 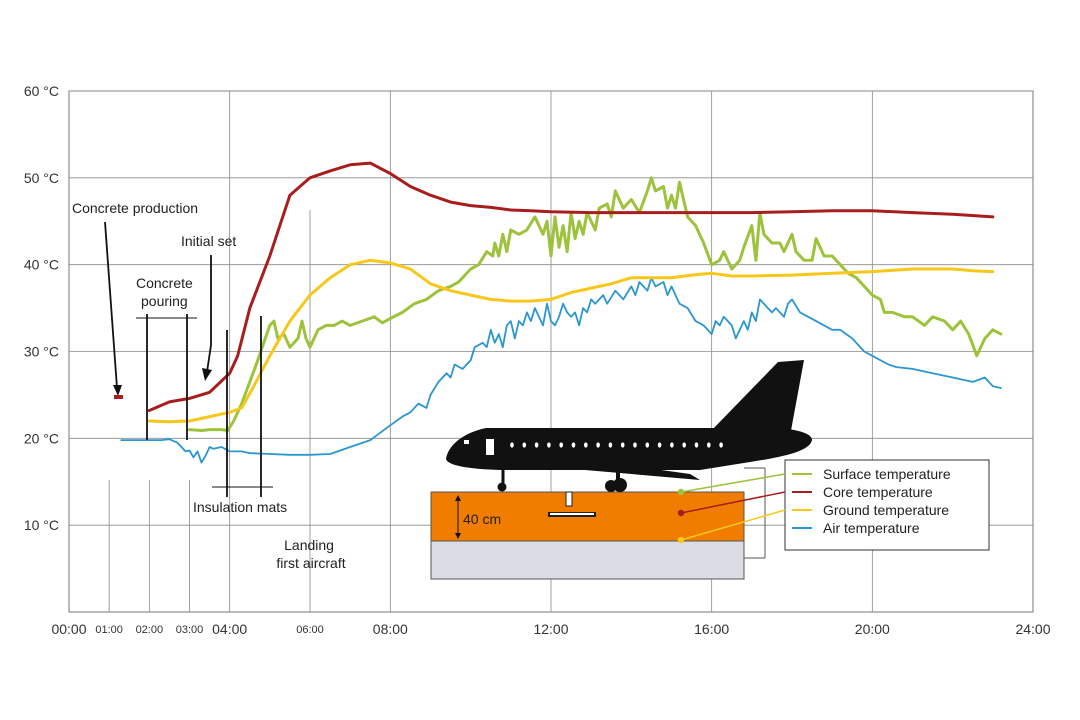 What do you see at coordinates (208, 241) in the screenshot?
I see `annotation-initial-set: Initial set` at bounding box center [208, 241].